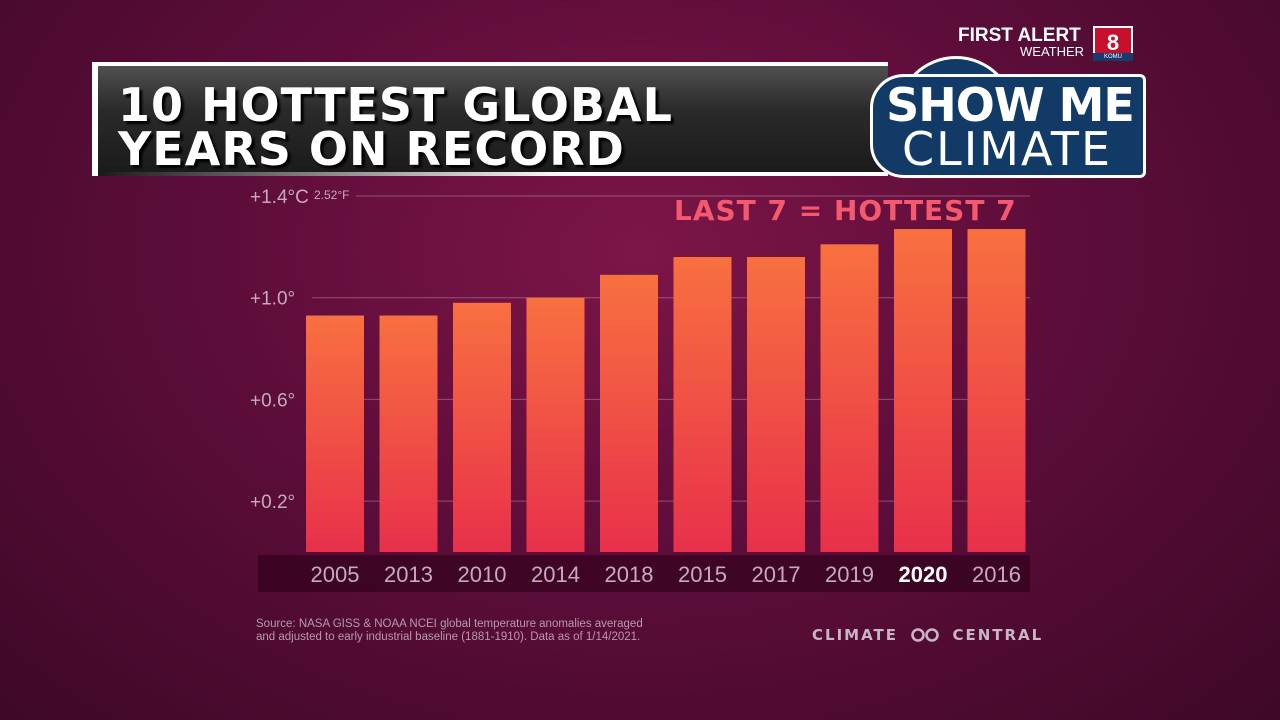 The width and height of the screenshot is (1280, 720). What do you see at coordinates (845, 210) in the screenshot?
I see `chart-callout: LAST 7 = HOTTEST 7` at bounding box center [845, 210].